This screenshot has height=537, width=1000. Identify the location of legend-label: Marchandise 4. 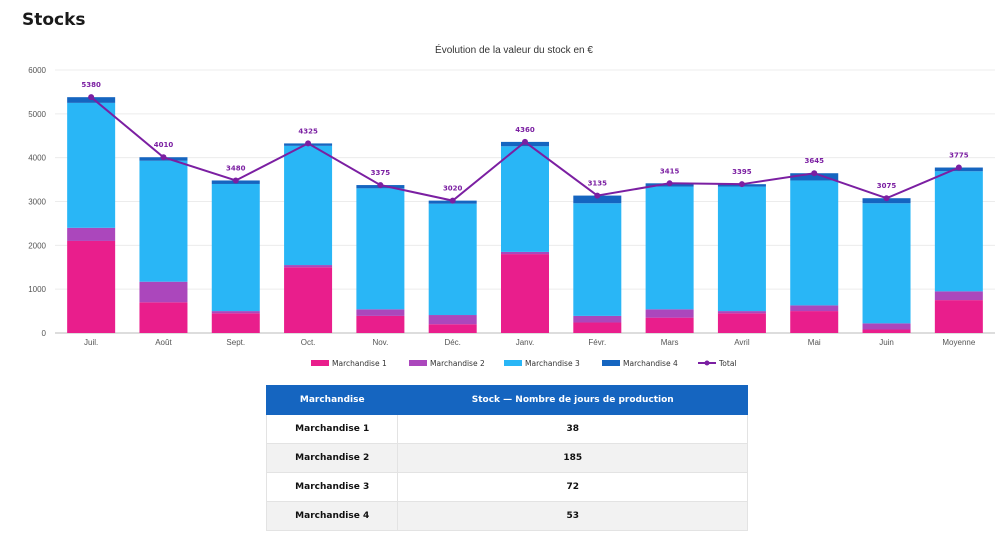
(650, 363).